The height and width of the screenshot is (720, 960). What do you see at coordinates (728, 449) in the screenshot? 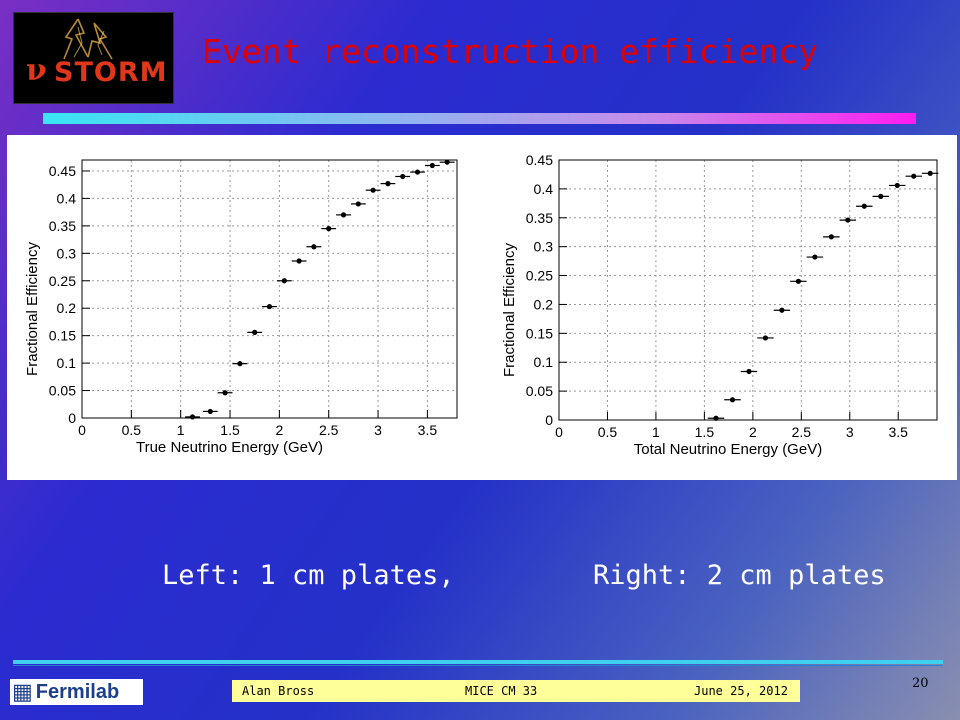
I see `x-axis-label: Total Neutrino Energy (GeV)` at bounding box center [728, 449].